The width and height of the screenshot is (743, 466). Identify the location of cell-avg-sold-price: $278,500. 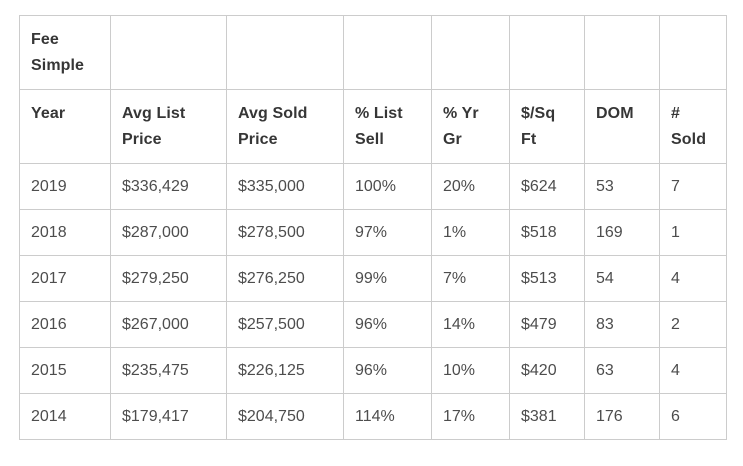
(285, 232).